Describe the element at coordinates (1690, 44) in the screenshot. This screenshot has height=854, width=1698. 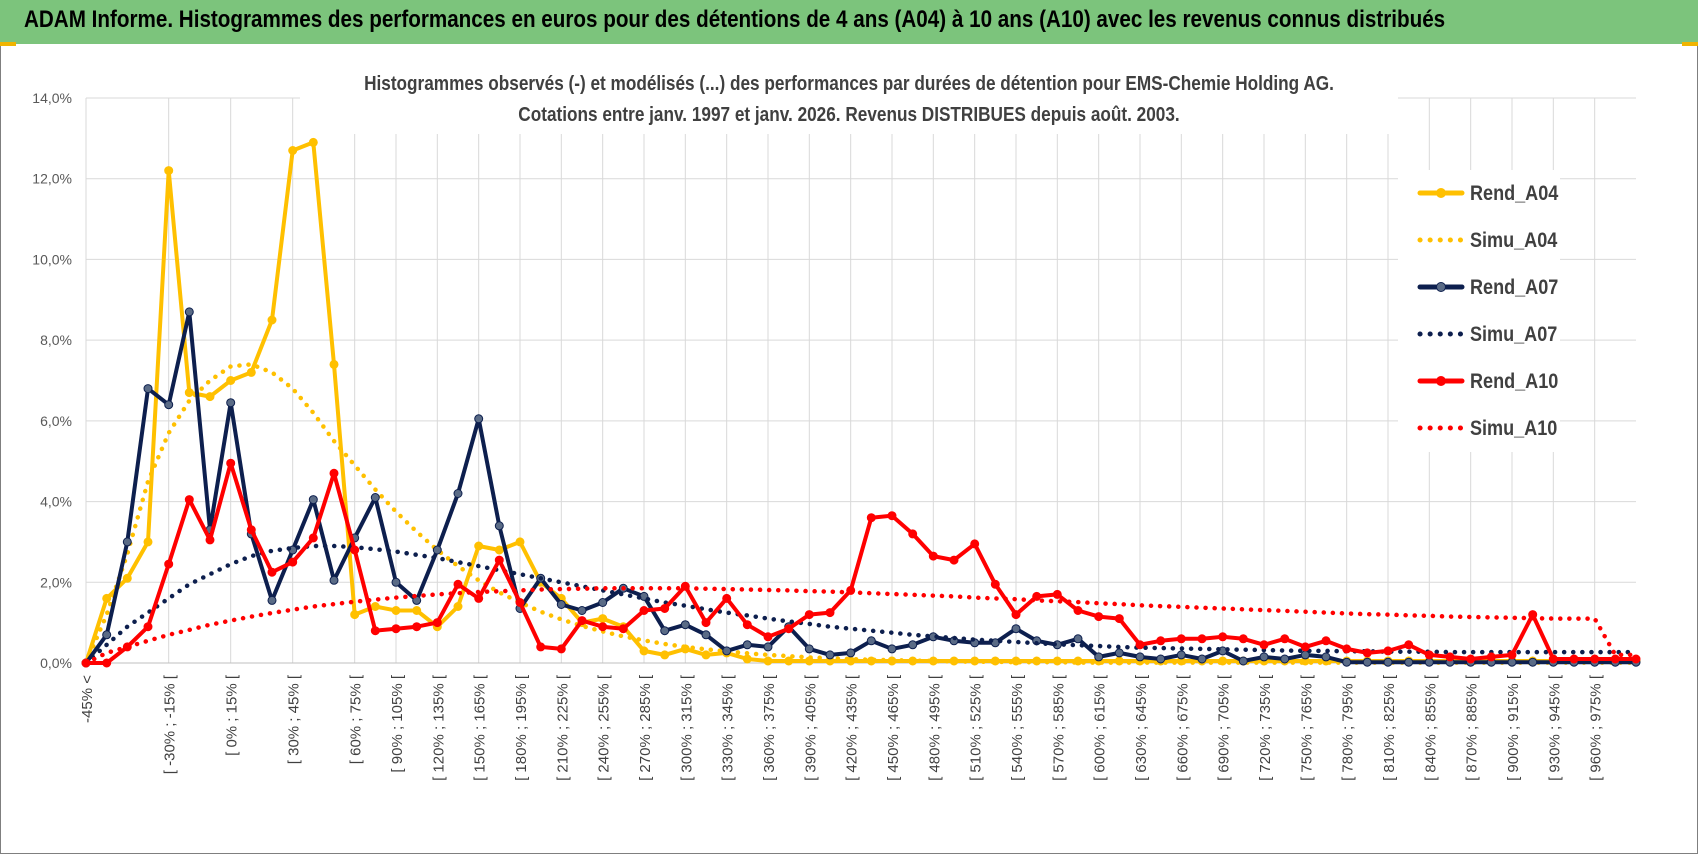
I see `corner-accent-right` at that location.